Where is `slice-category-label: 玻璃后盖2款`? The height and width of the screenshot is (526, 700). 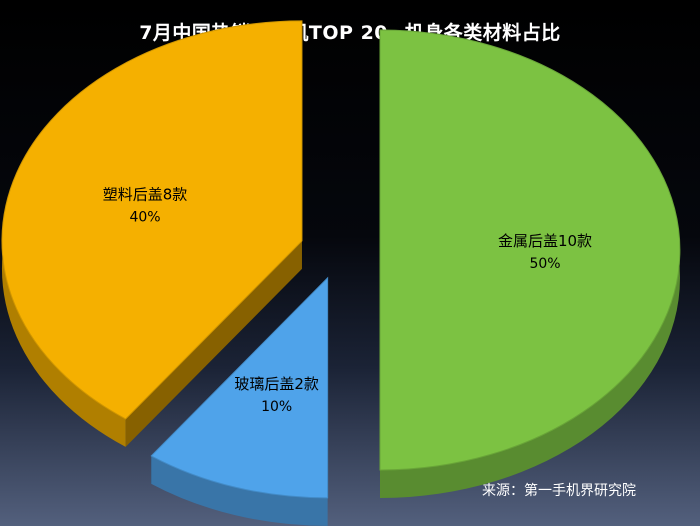
slice-category-label: 玻璃后盖2款 is located at coordinates (276, 384).